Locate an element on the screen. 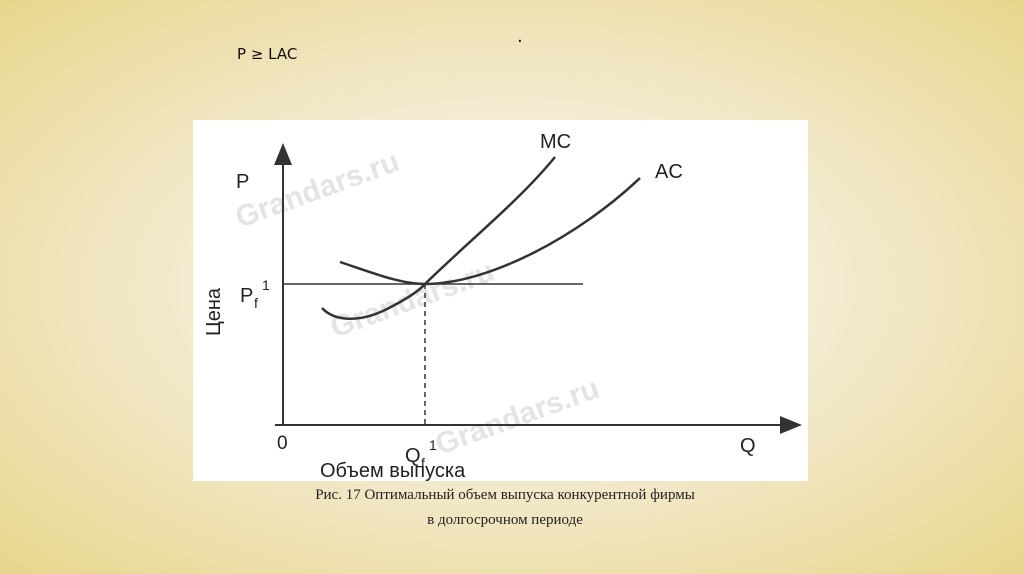 The height and width of the screenshot is (574, 1024). y-arrow is located at coordinates (283, 154).